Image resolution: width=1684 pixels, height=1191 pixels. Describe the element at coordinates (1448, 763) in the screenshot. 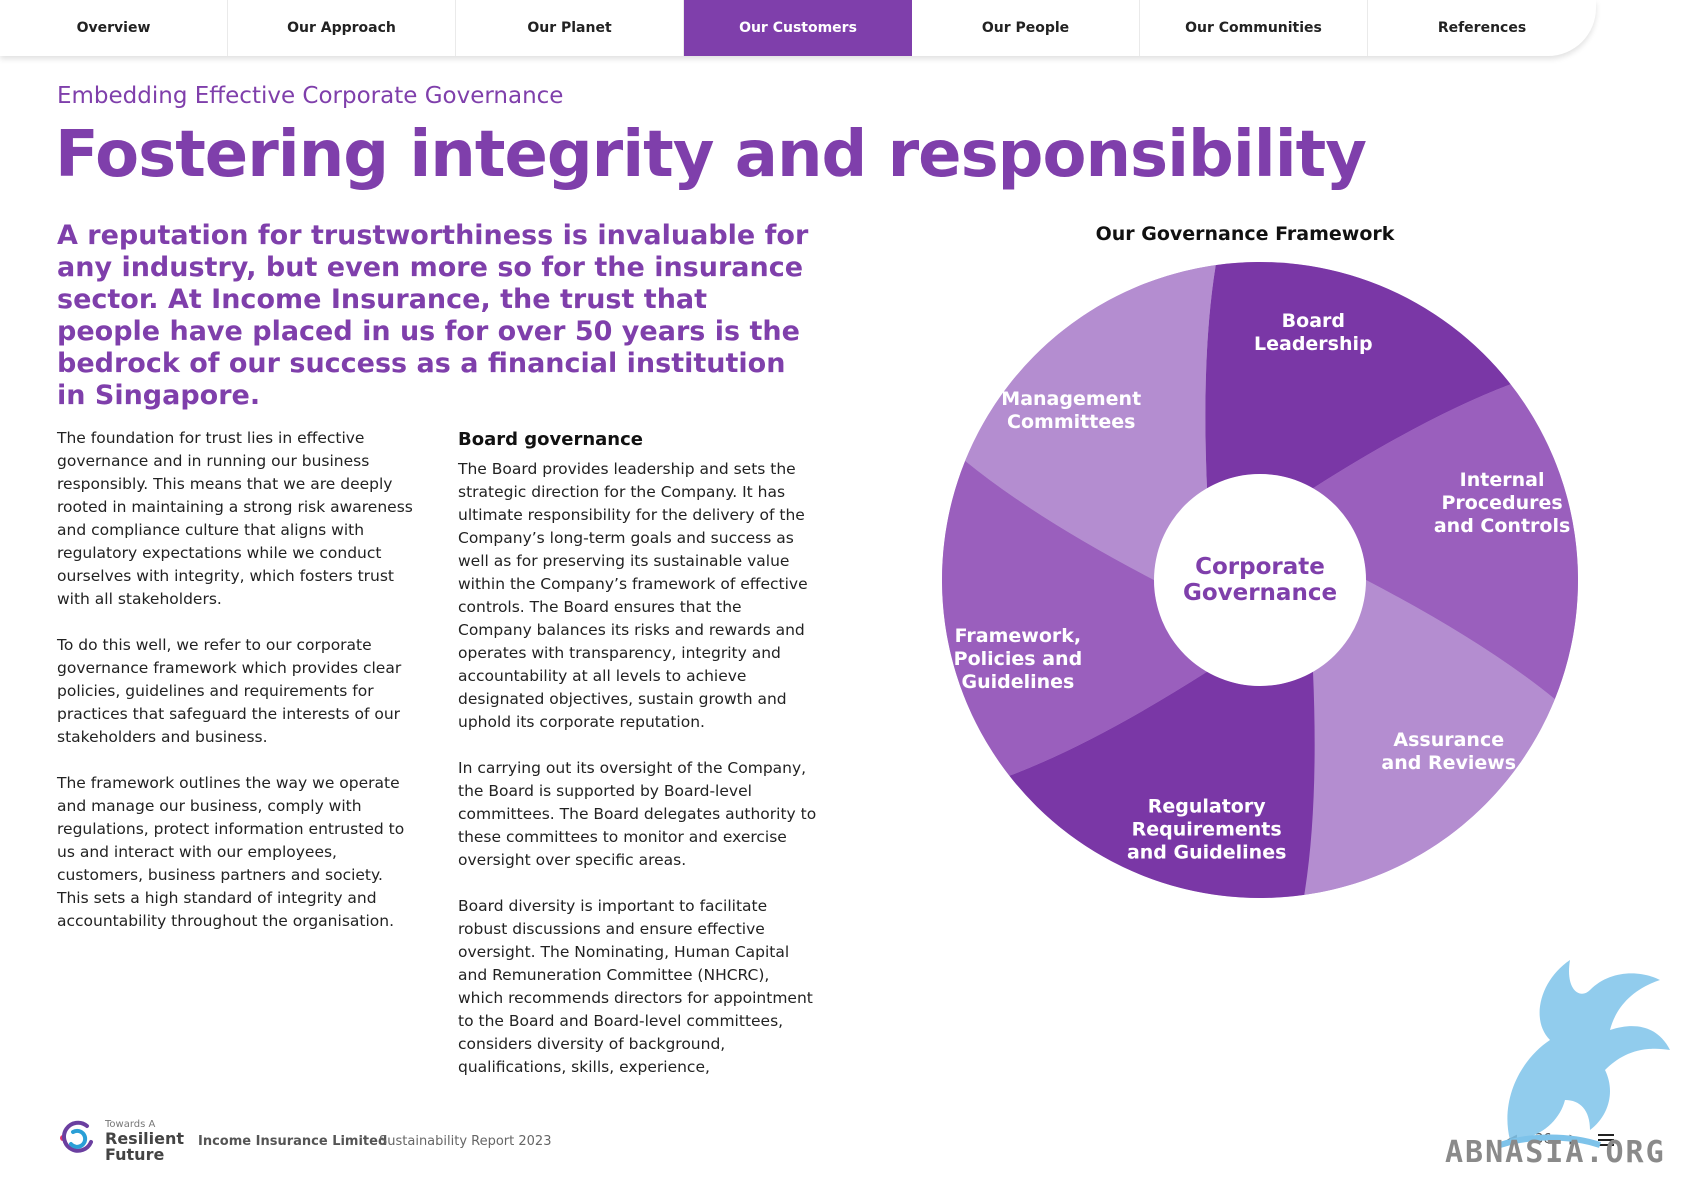

I see `framework-segment-label-line: and Reviews` at that location.